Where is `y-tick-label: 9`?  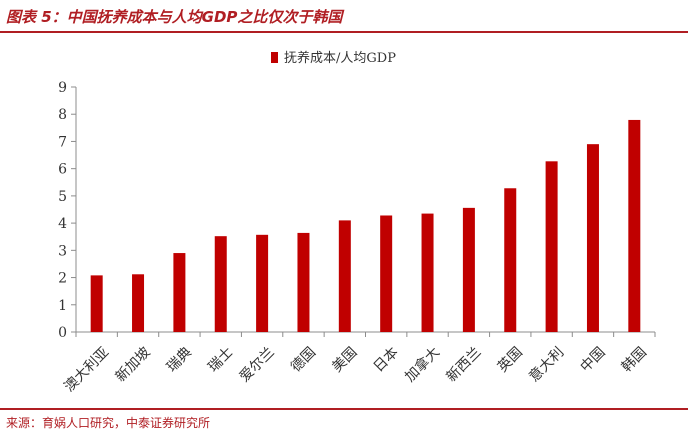 y-tick-label: 9 is located at coordinates (62, 88).